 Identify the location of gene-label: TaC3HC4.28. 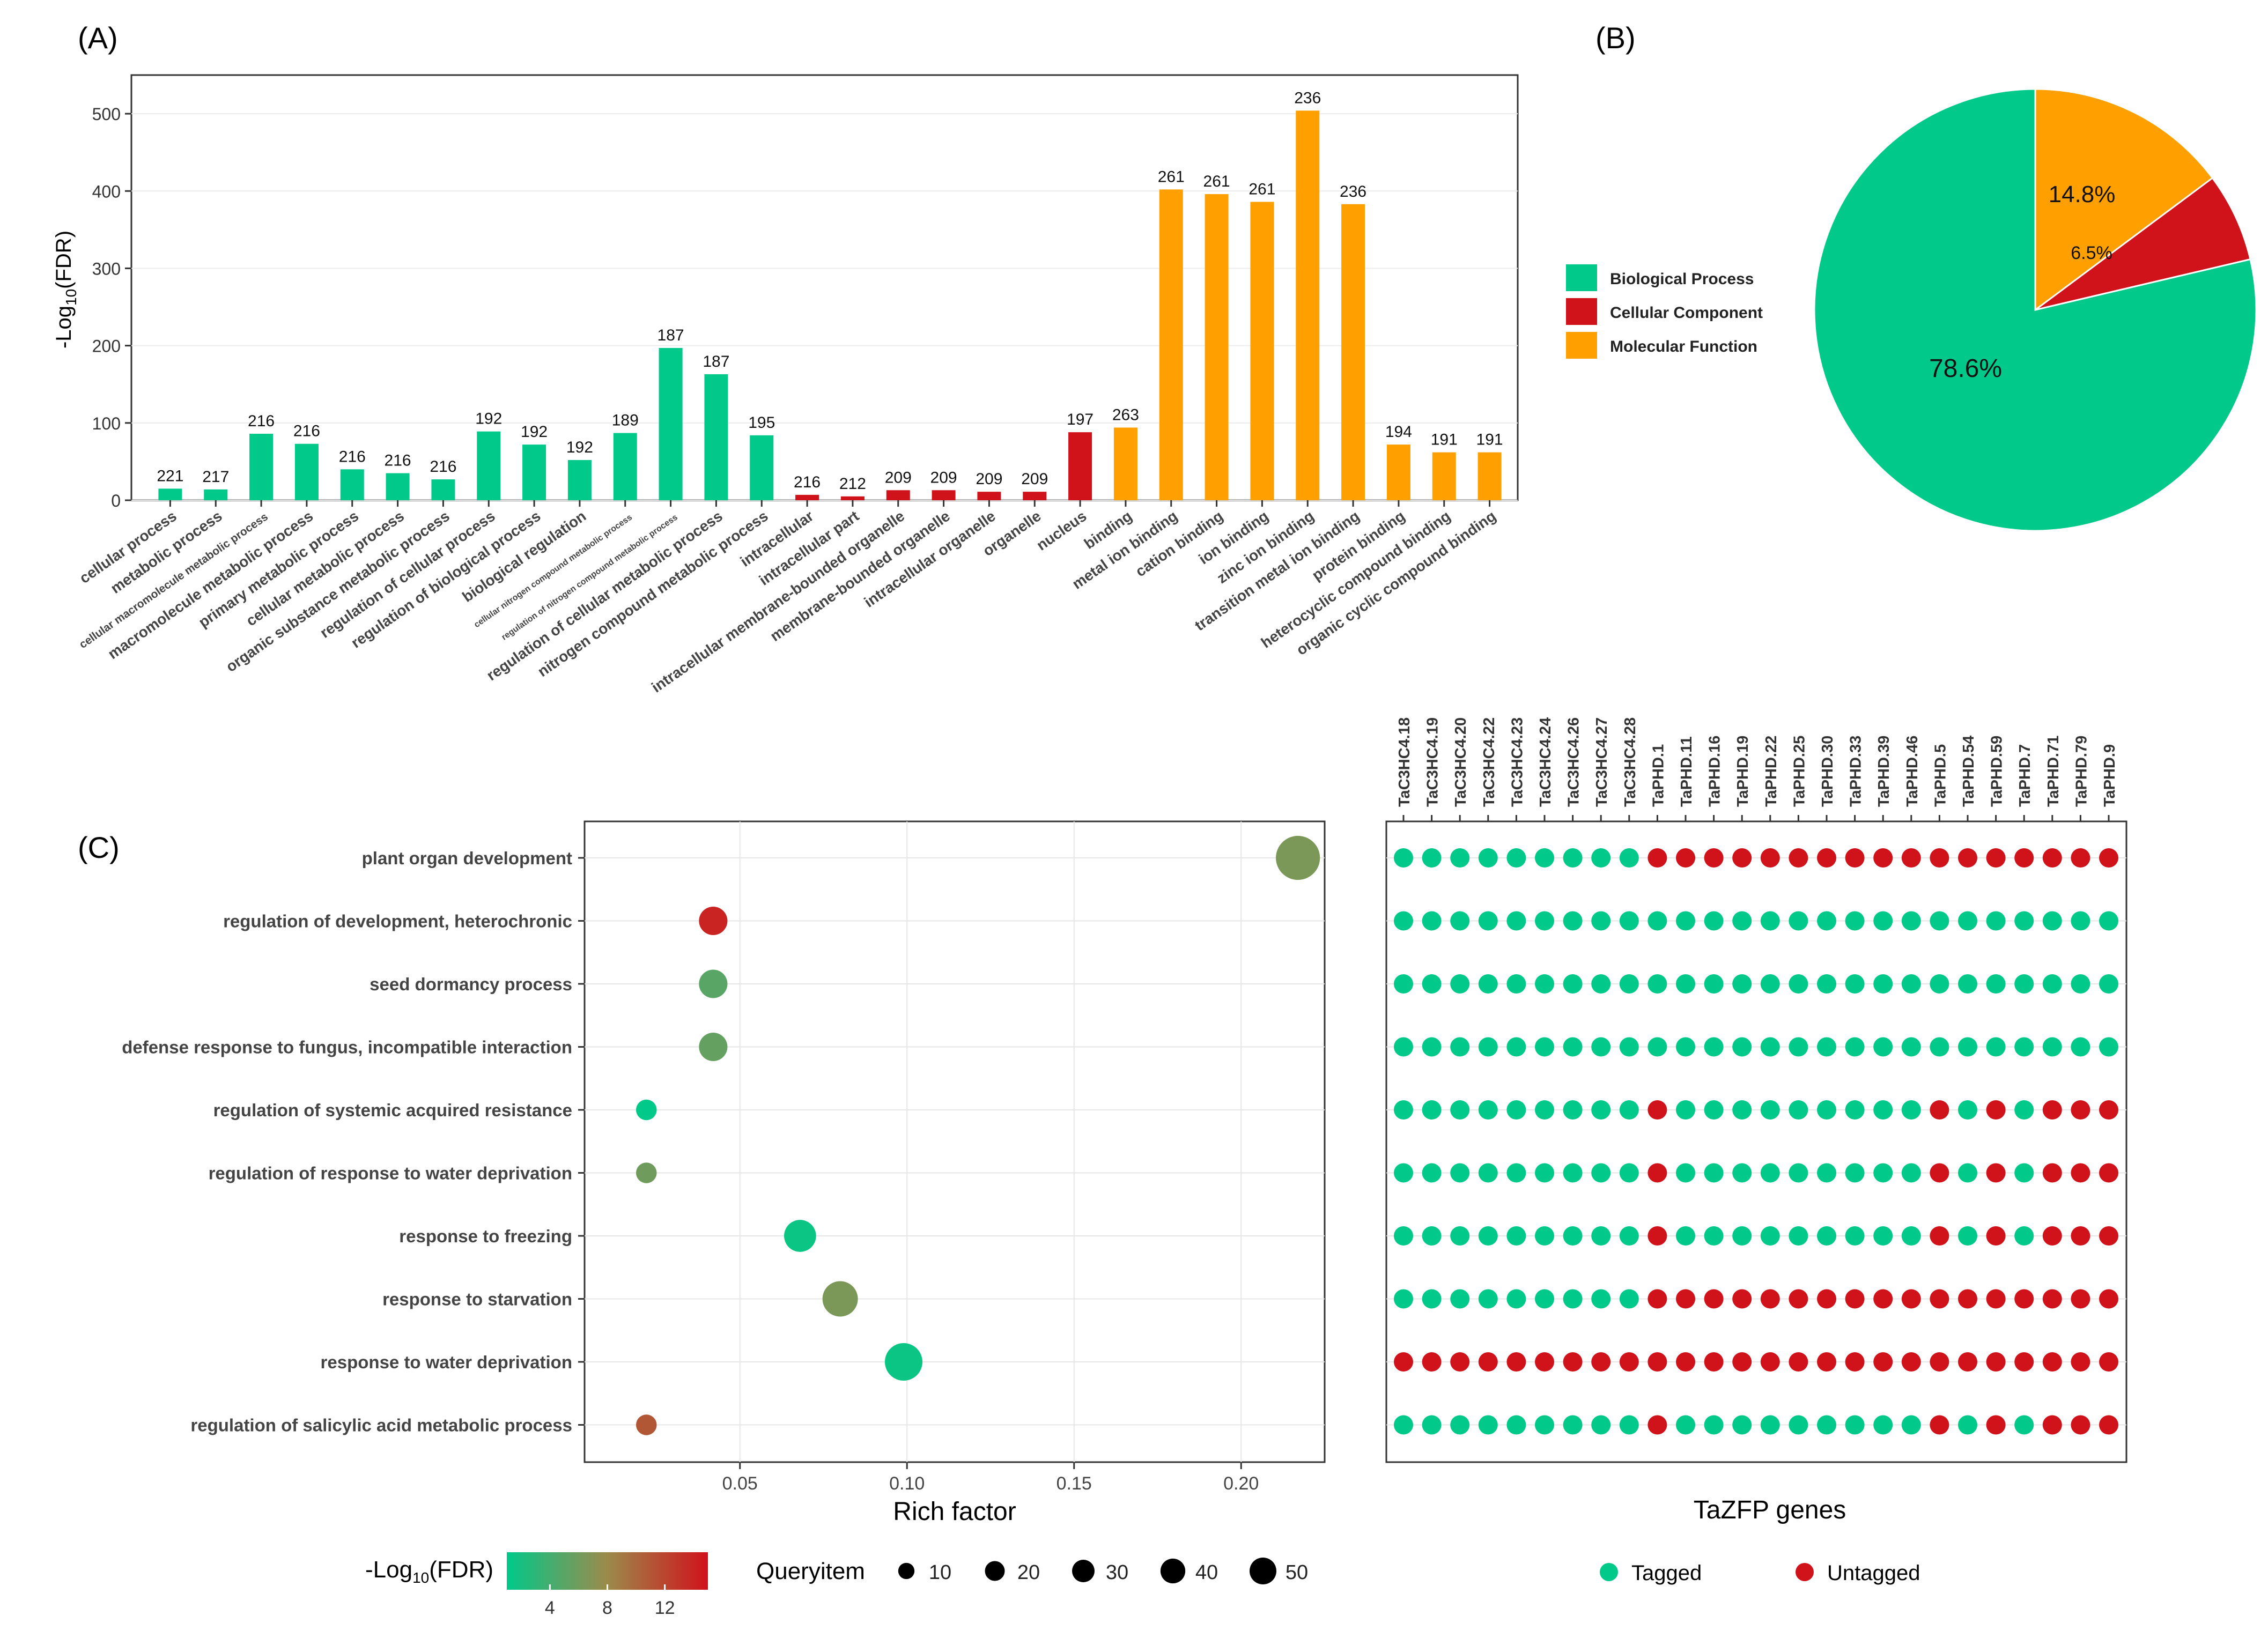
(1630, 762).